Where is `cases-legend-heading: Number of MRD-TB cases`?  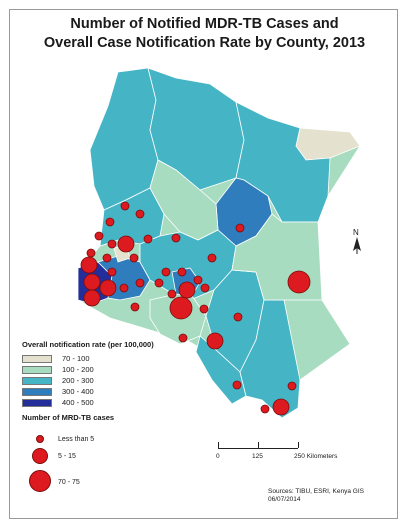 cases-legend-heading: Number of MRD-TB cases is located at coordinates (68, 417).